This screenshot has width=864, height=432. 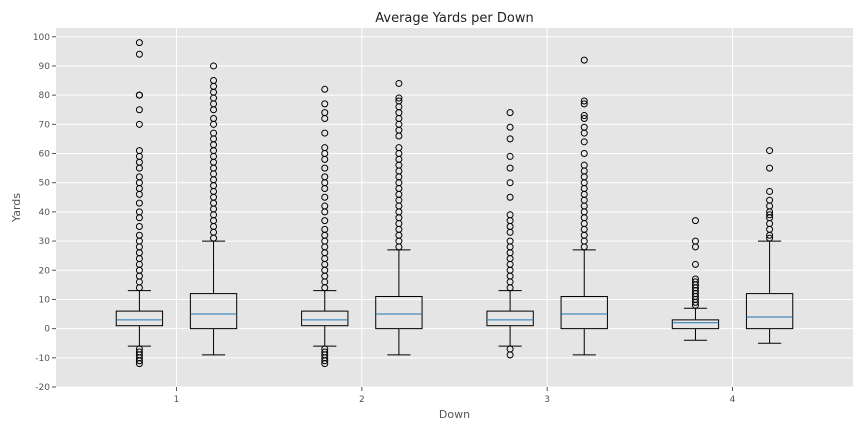 What do you see at coordinates (455, 396) in the screenshot?
I see `x-axis-ticks: 1 2 3 4` at bounding box center [455, 396].